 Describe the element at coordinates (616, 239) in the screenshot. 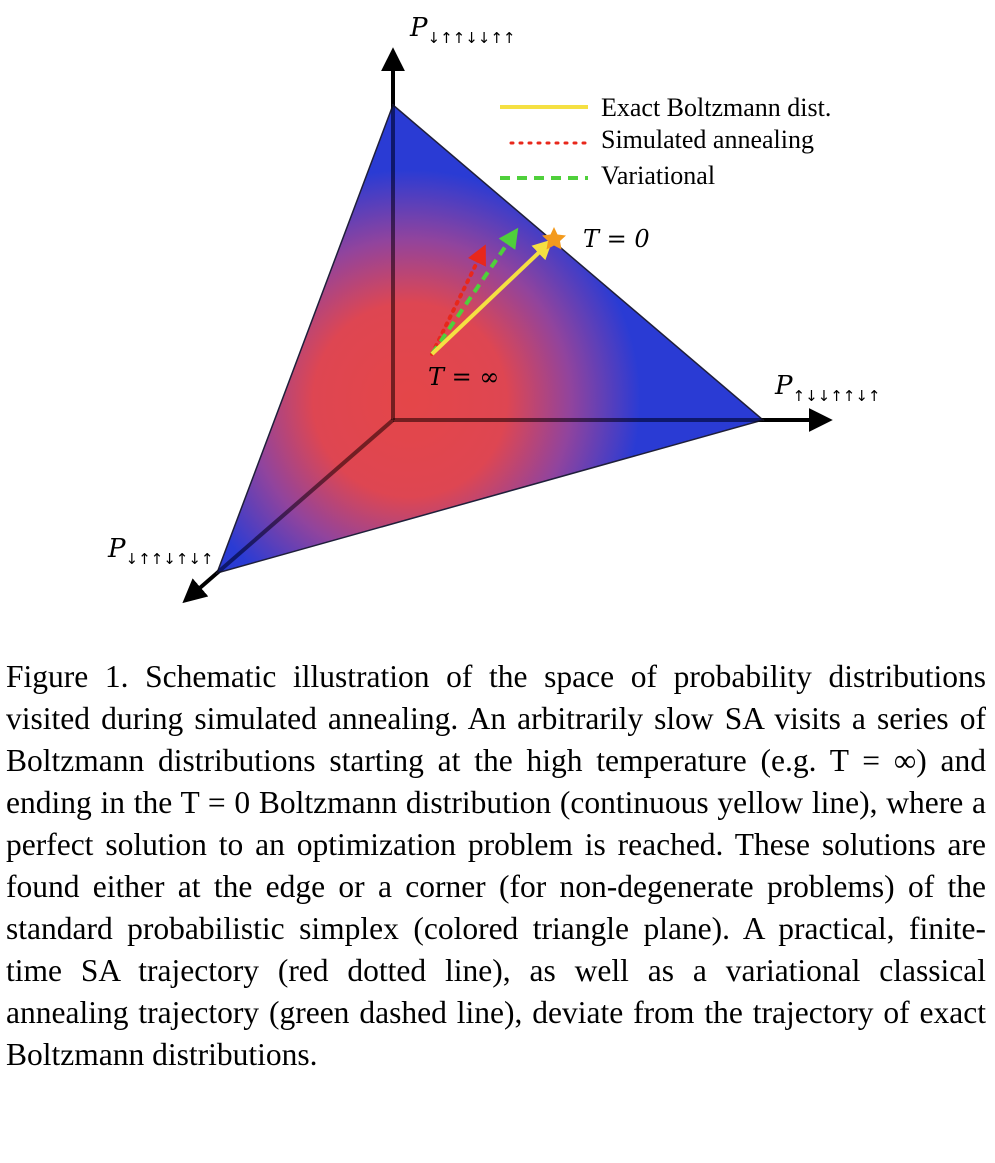

I see `annotation-t-zero: T = 0` at that location.